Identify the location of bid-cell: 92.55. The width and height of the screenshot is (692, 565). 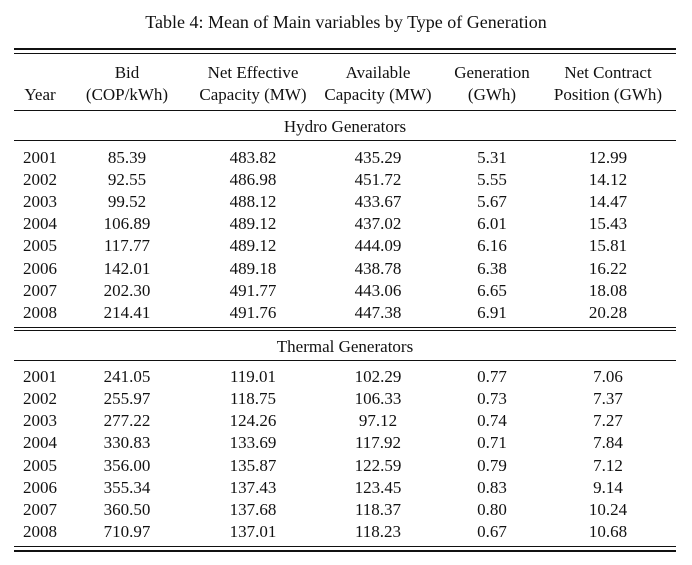
(127, 179).